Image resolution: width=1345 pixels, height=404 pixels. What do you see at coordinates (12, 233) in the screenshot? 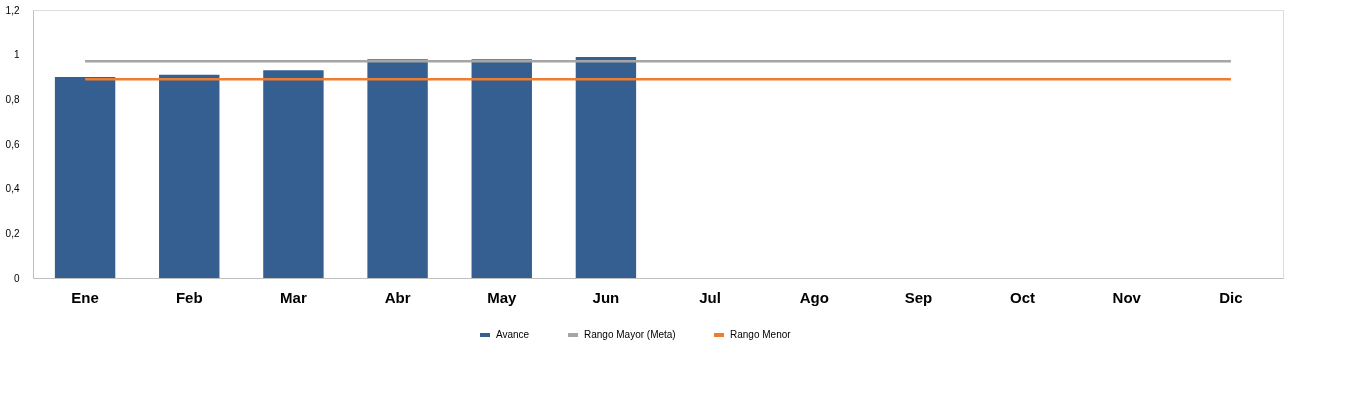
I see `y-tick-label: 0,2` at bounding box center [12, 233].